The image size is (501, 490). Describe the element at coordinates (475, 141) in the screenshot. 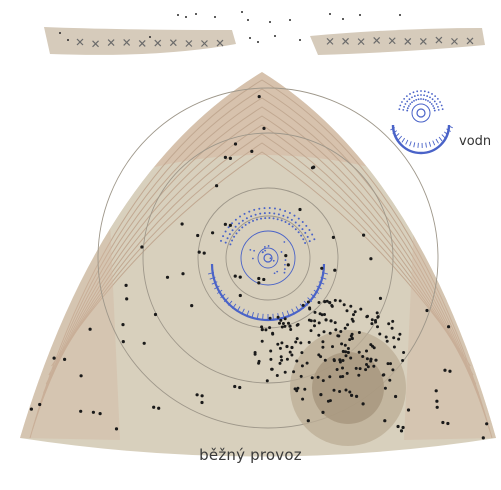

I see `legend-label: vodn` at that location.